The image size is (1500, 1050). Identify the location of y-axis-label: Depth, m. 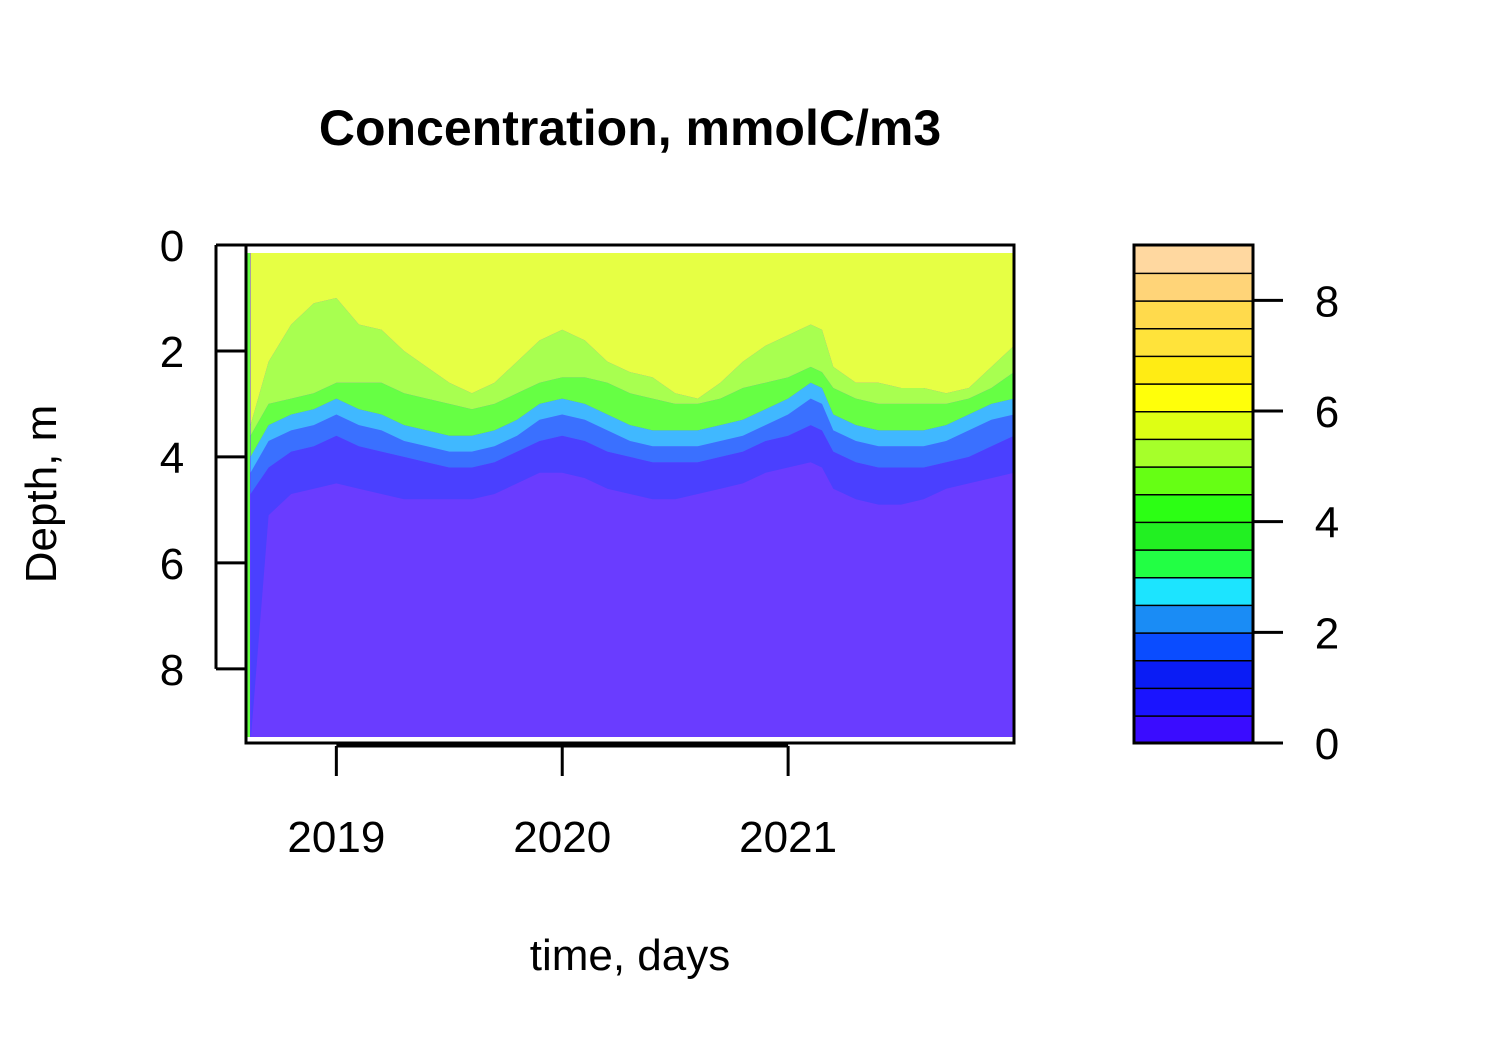
(41, 494).